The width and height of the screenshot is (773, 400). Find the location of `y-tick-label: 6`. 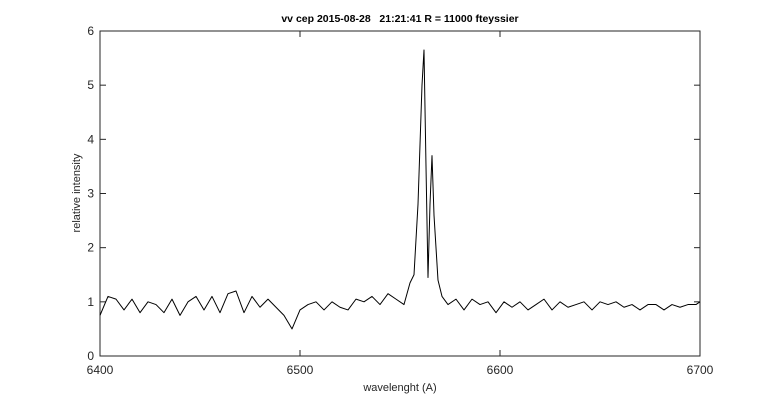

y-tick-label: 6 is located at coordinates (90, 31).